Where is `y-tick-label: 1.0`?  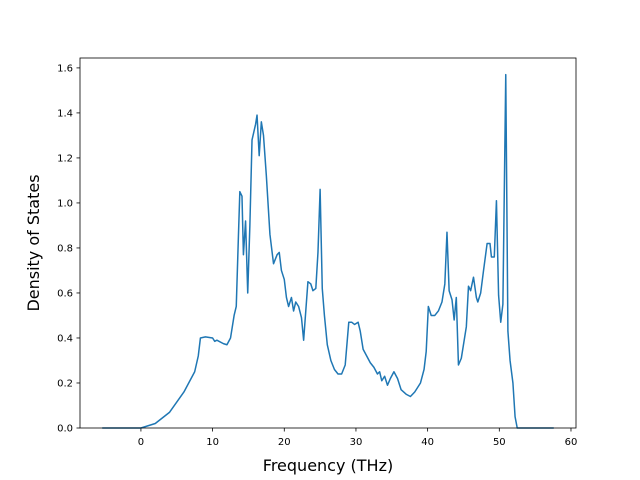
y-tick-label: 1.0 is located at coordinates (65, 203).